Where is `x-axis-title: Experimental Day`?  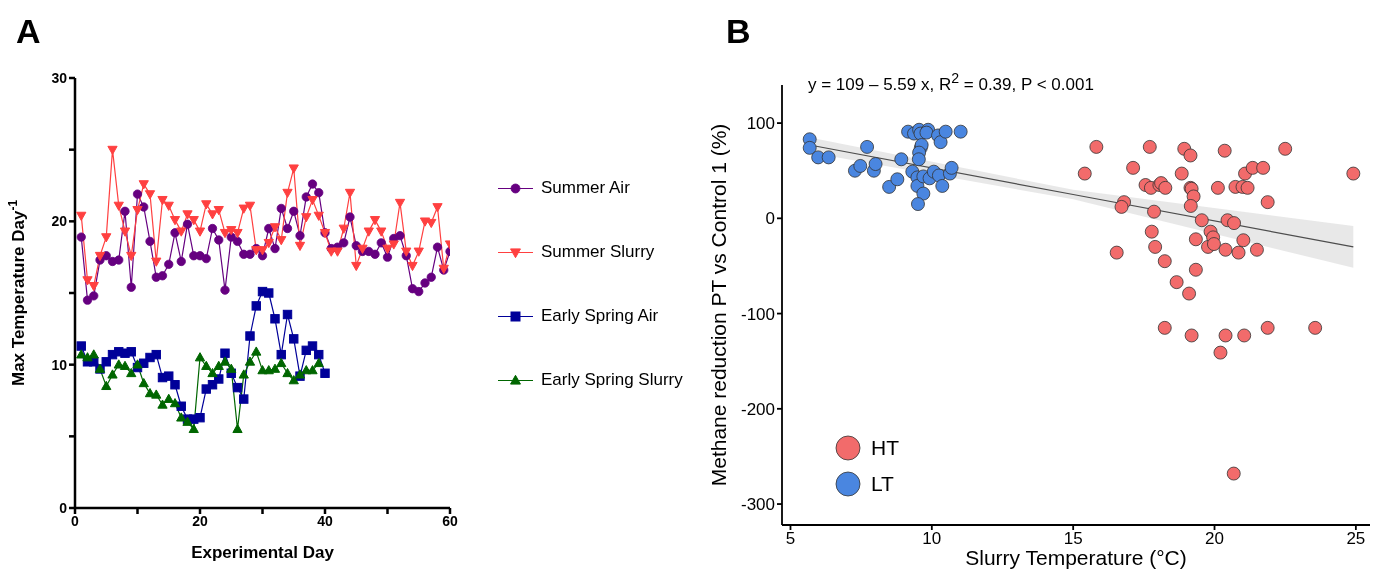 x-axis-title: Experimental Day is located at coordinates (263, 552).